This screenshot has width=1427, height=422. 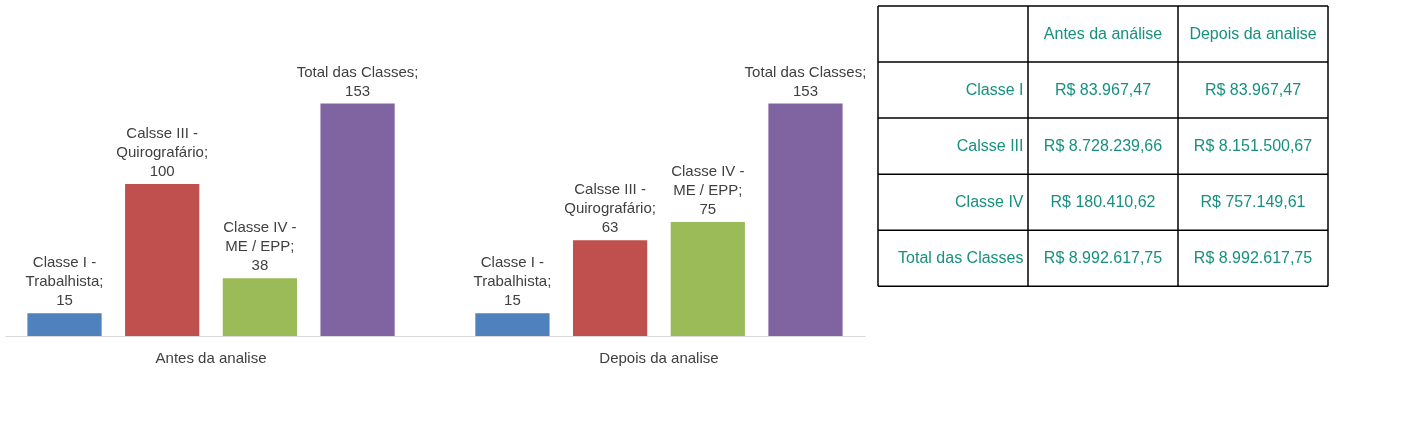 What do you see at coordinates (1103, 34) in the screenshot?
I see `category-label: Antes da análise` at bounding box center [1103, 34].